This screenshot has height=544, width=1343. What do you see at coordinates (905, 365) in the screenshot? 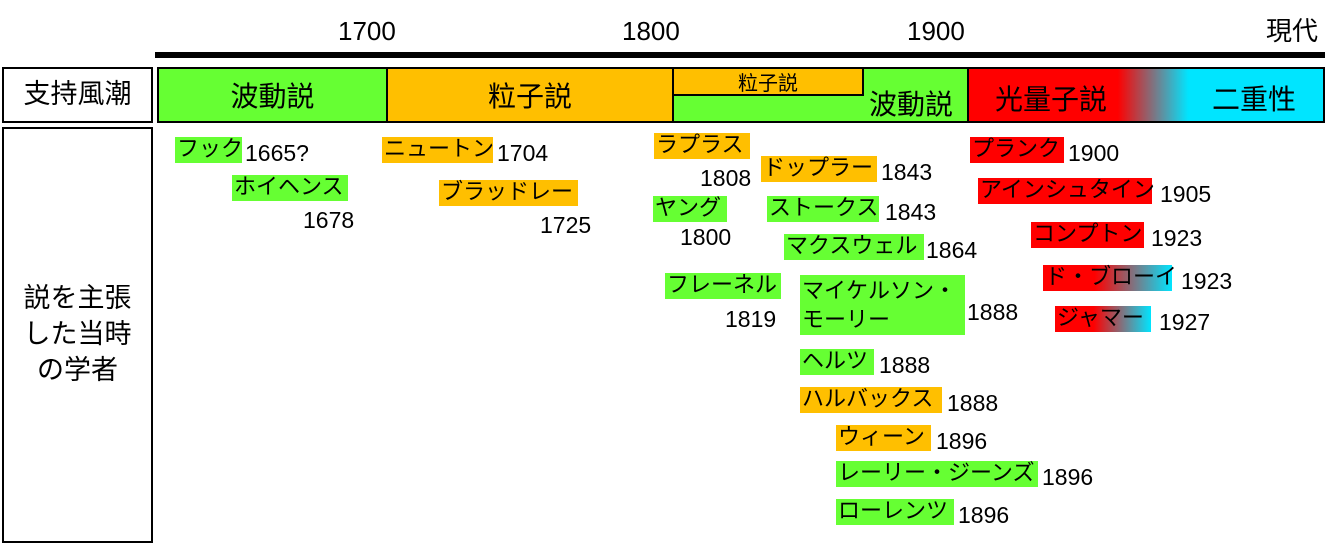
I see `scholar-hertz-year: 1888` at bounding box center [905, 365].